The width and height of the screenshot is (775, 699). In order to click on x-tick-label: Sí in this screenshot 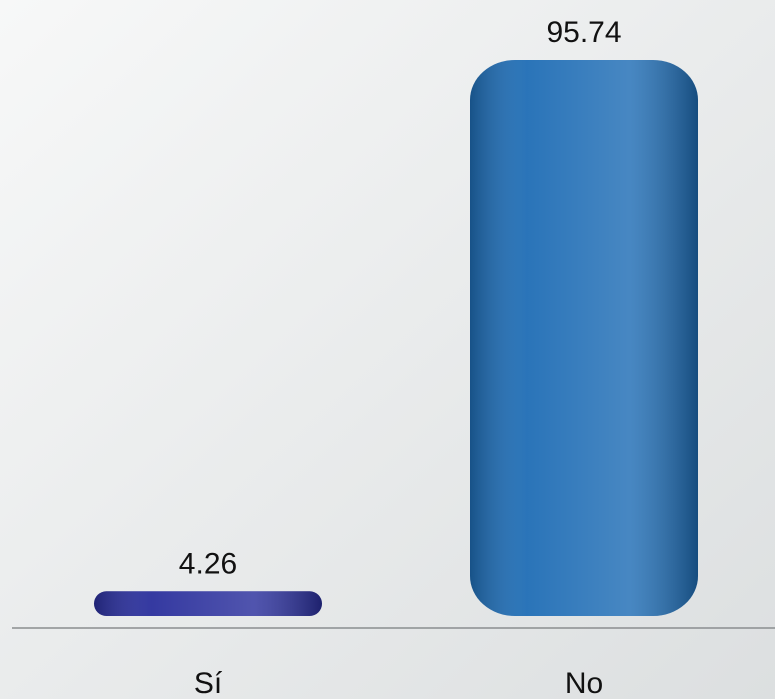, I will do `click(208, 683)`.